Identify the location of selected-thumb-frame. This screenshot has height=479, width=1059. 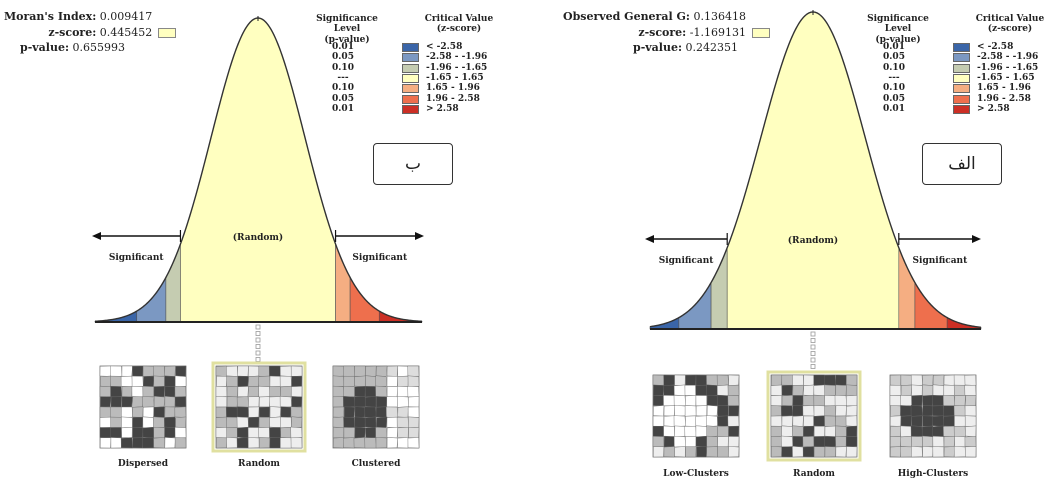
(259, 407).